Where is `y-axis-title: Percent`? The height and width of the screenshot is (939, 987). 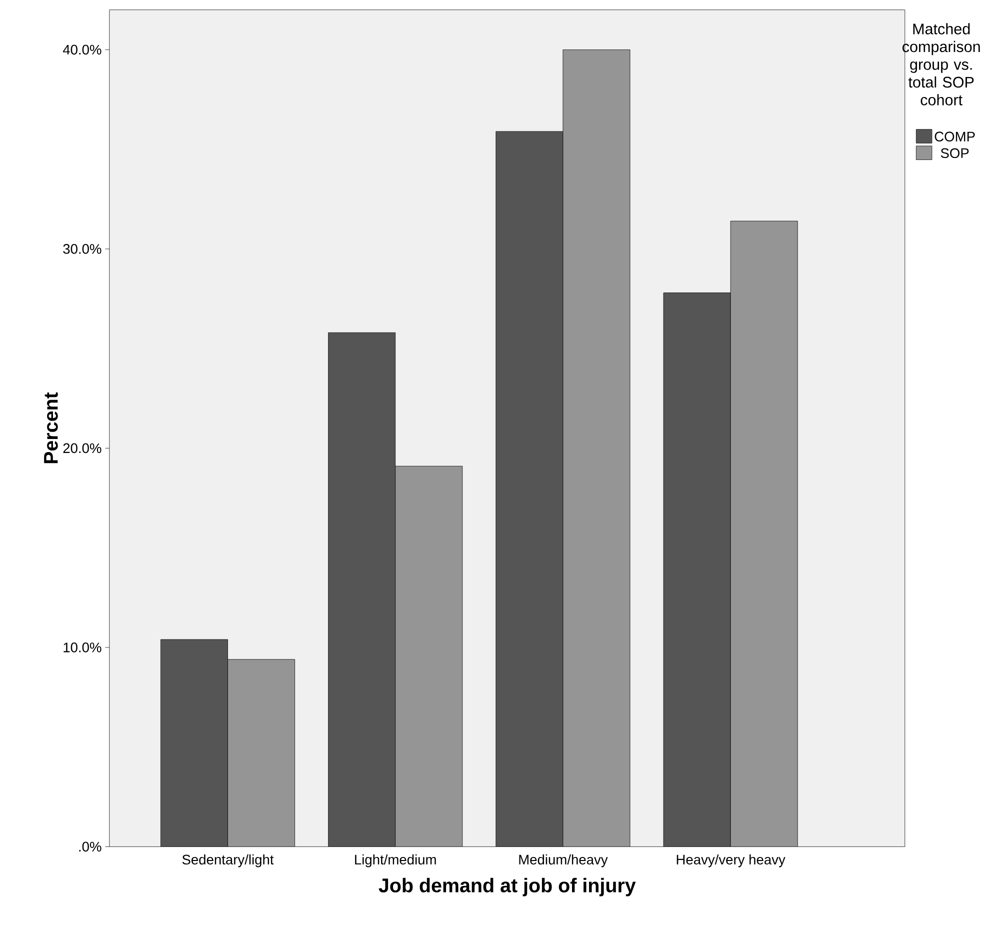
y-axis-title: Percent is located at coordinates (51, 427).